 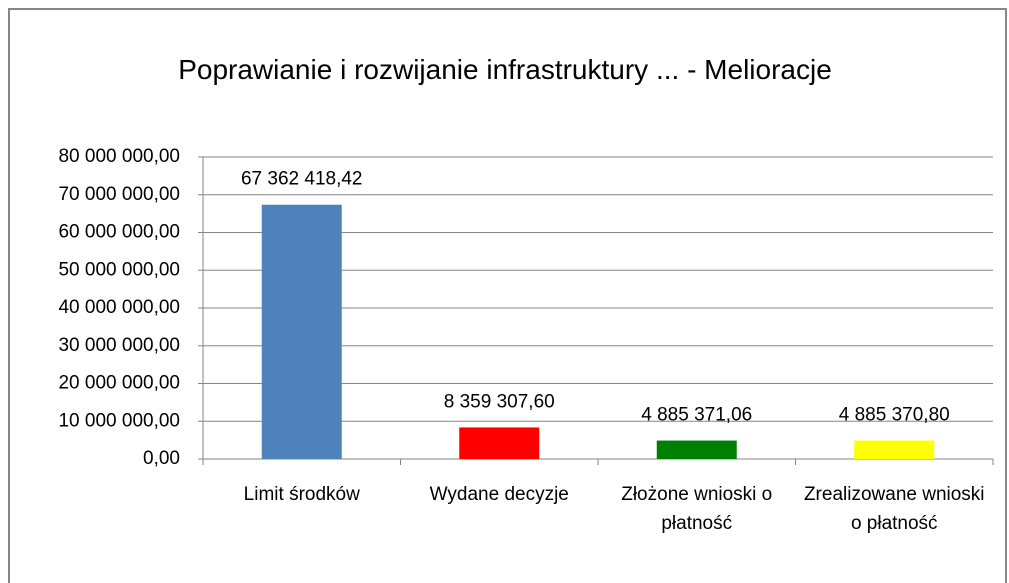 What do you see at coordinates (119, 269) in the screenshot?
I see `y-tick-label: 50 000 000,00` at bounding box center [119, 269].